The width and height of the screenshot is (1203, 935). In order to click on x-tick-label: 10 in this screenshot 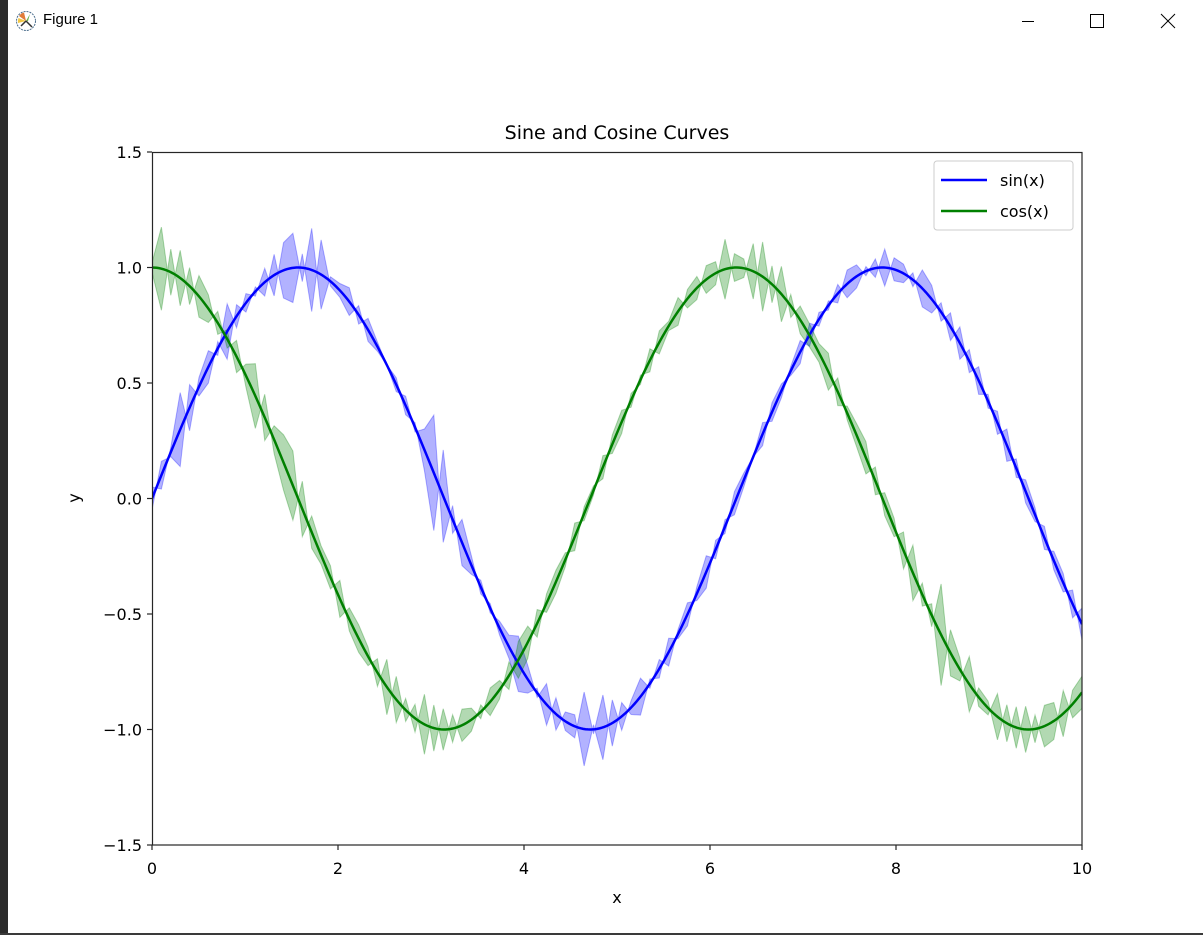, I will do `click(1082, 868)`.